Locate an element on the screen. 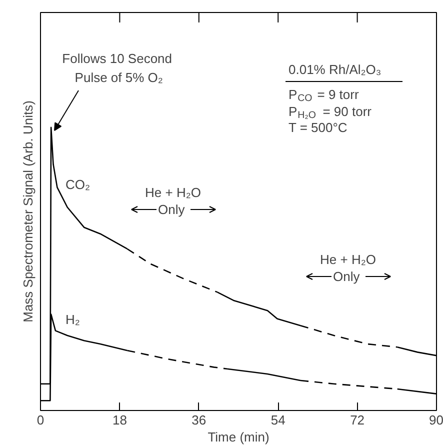 The width and height of the screenshot is (443, 448). x-axis-title: Time (min) is located at coordinates (239, 437).